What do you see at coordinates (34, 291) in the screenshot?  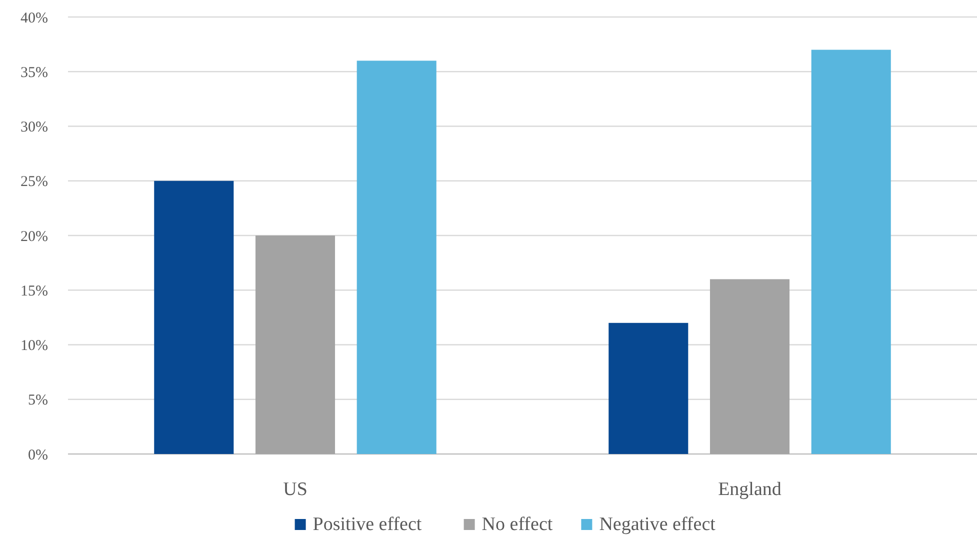 I see `y-tick-label: 15%` at bounding box center [34, 291].